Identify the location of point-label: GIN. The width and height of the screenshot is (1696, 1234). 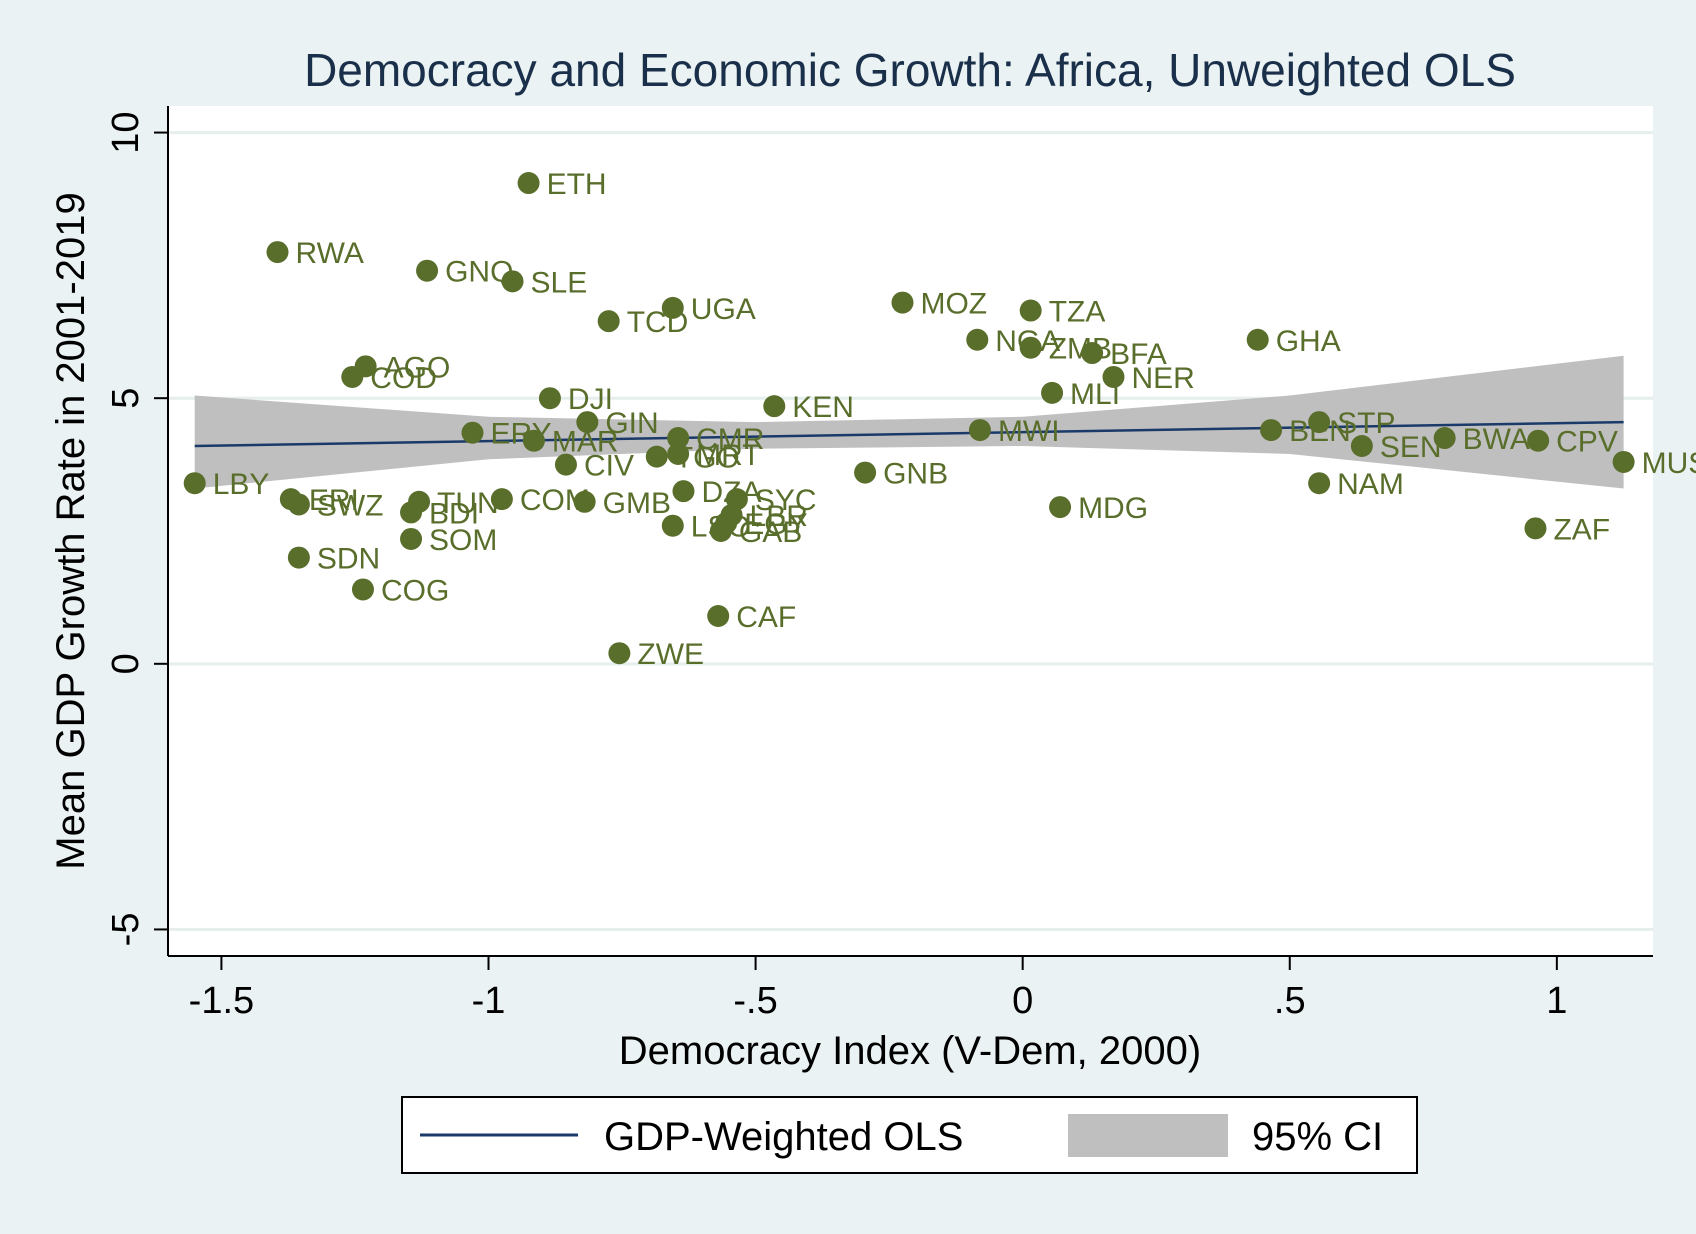
(631, 423).